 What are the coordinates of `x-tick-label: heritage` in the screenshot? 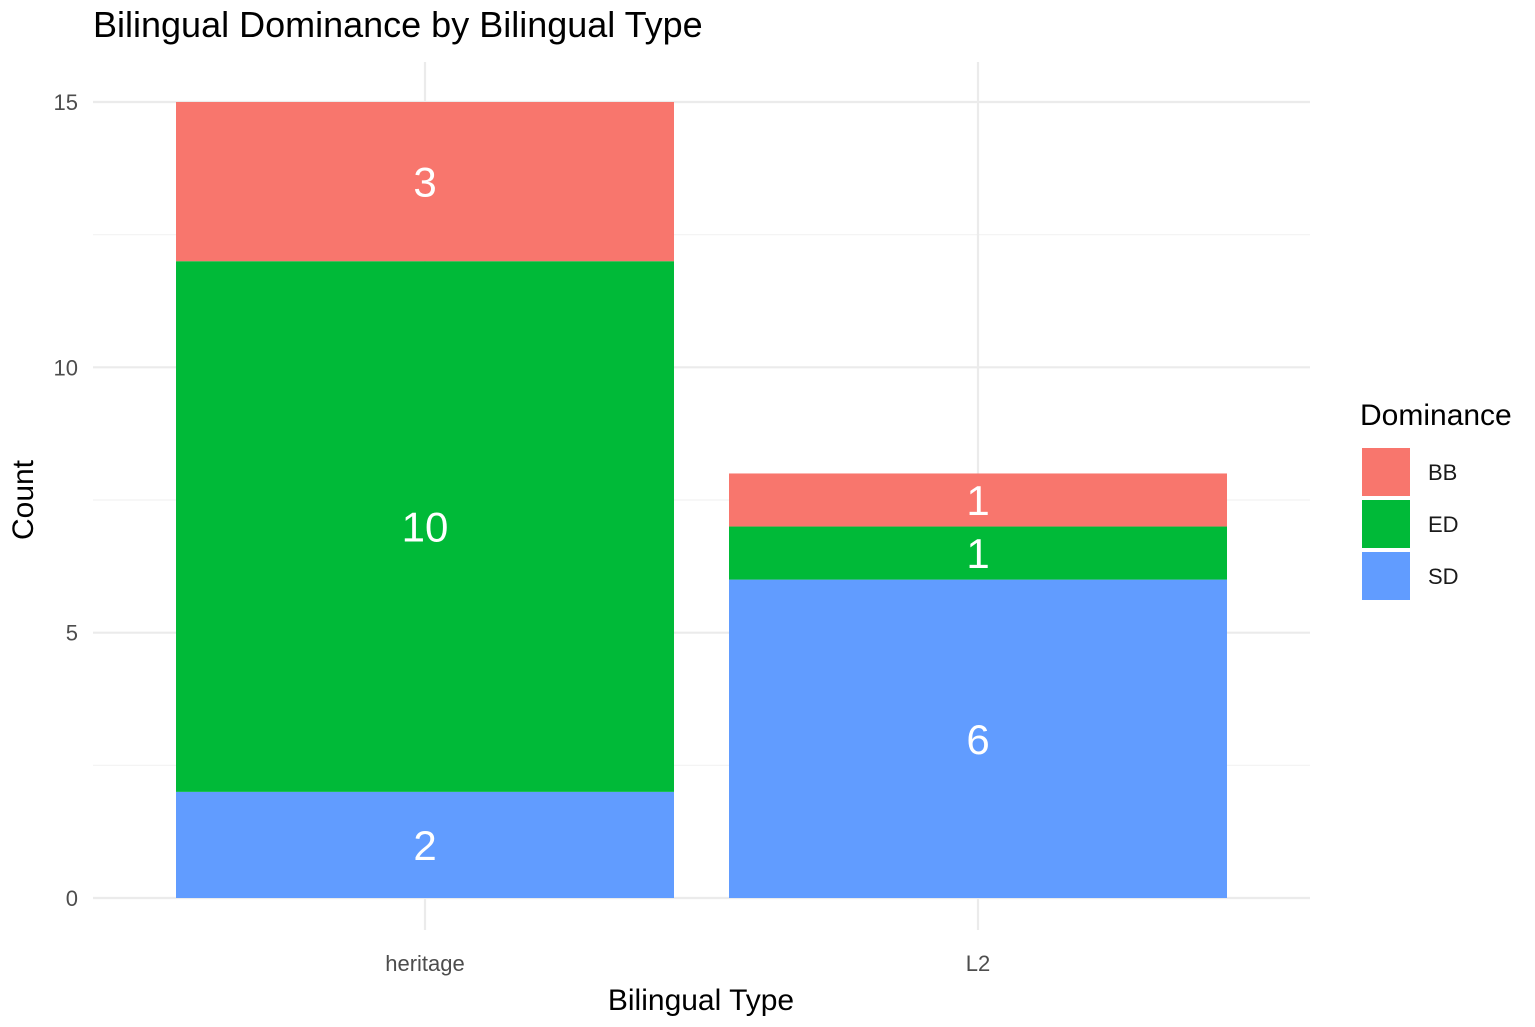 It's located at (425, 963).